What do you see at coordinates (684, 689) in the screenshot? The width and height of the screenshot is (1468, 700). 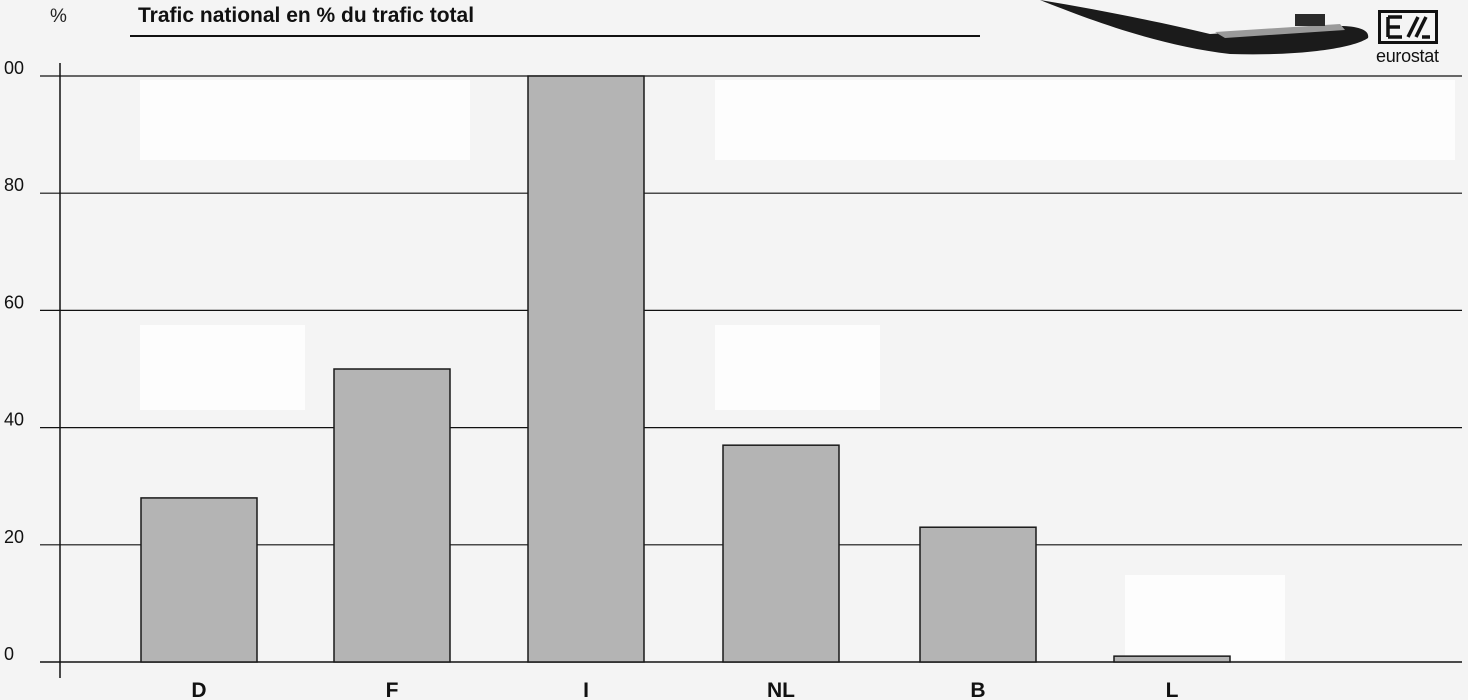 I see `x-category-labels: D F I NL B L` at bounding box center [684, 689].